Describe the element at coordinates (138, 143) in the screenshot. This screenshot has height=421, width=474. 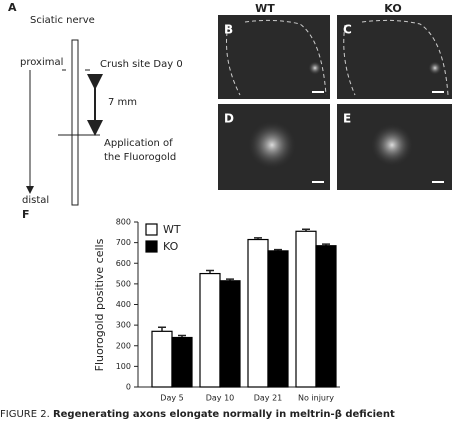
I see `application-label: Application of` at that location.